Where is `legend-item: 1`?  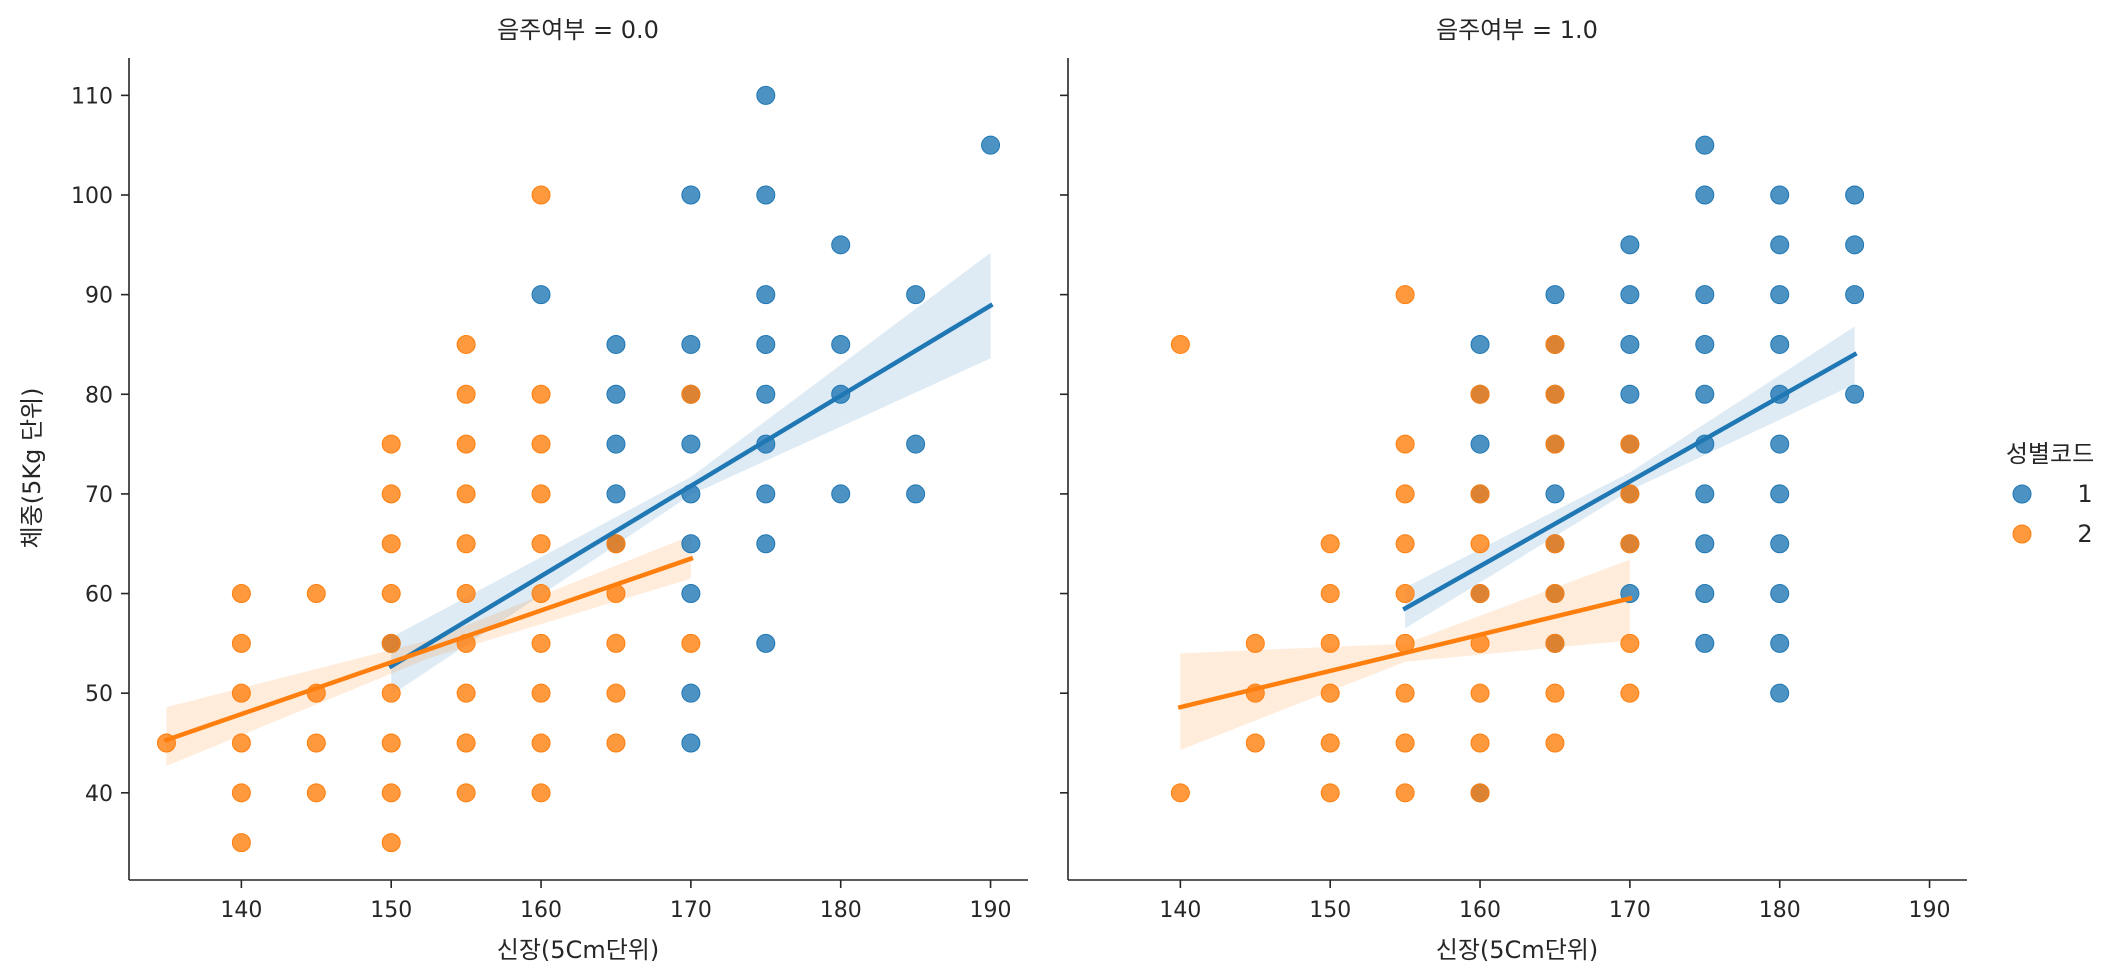 legend-item: 1 is located at coordinates (2052, 494).